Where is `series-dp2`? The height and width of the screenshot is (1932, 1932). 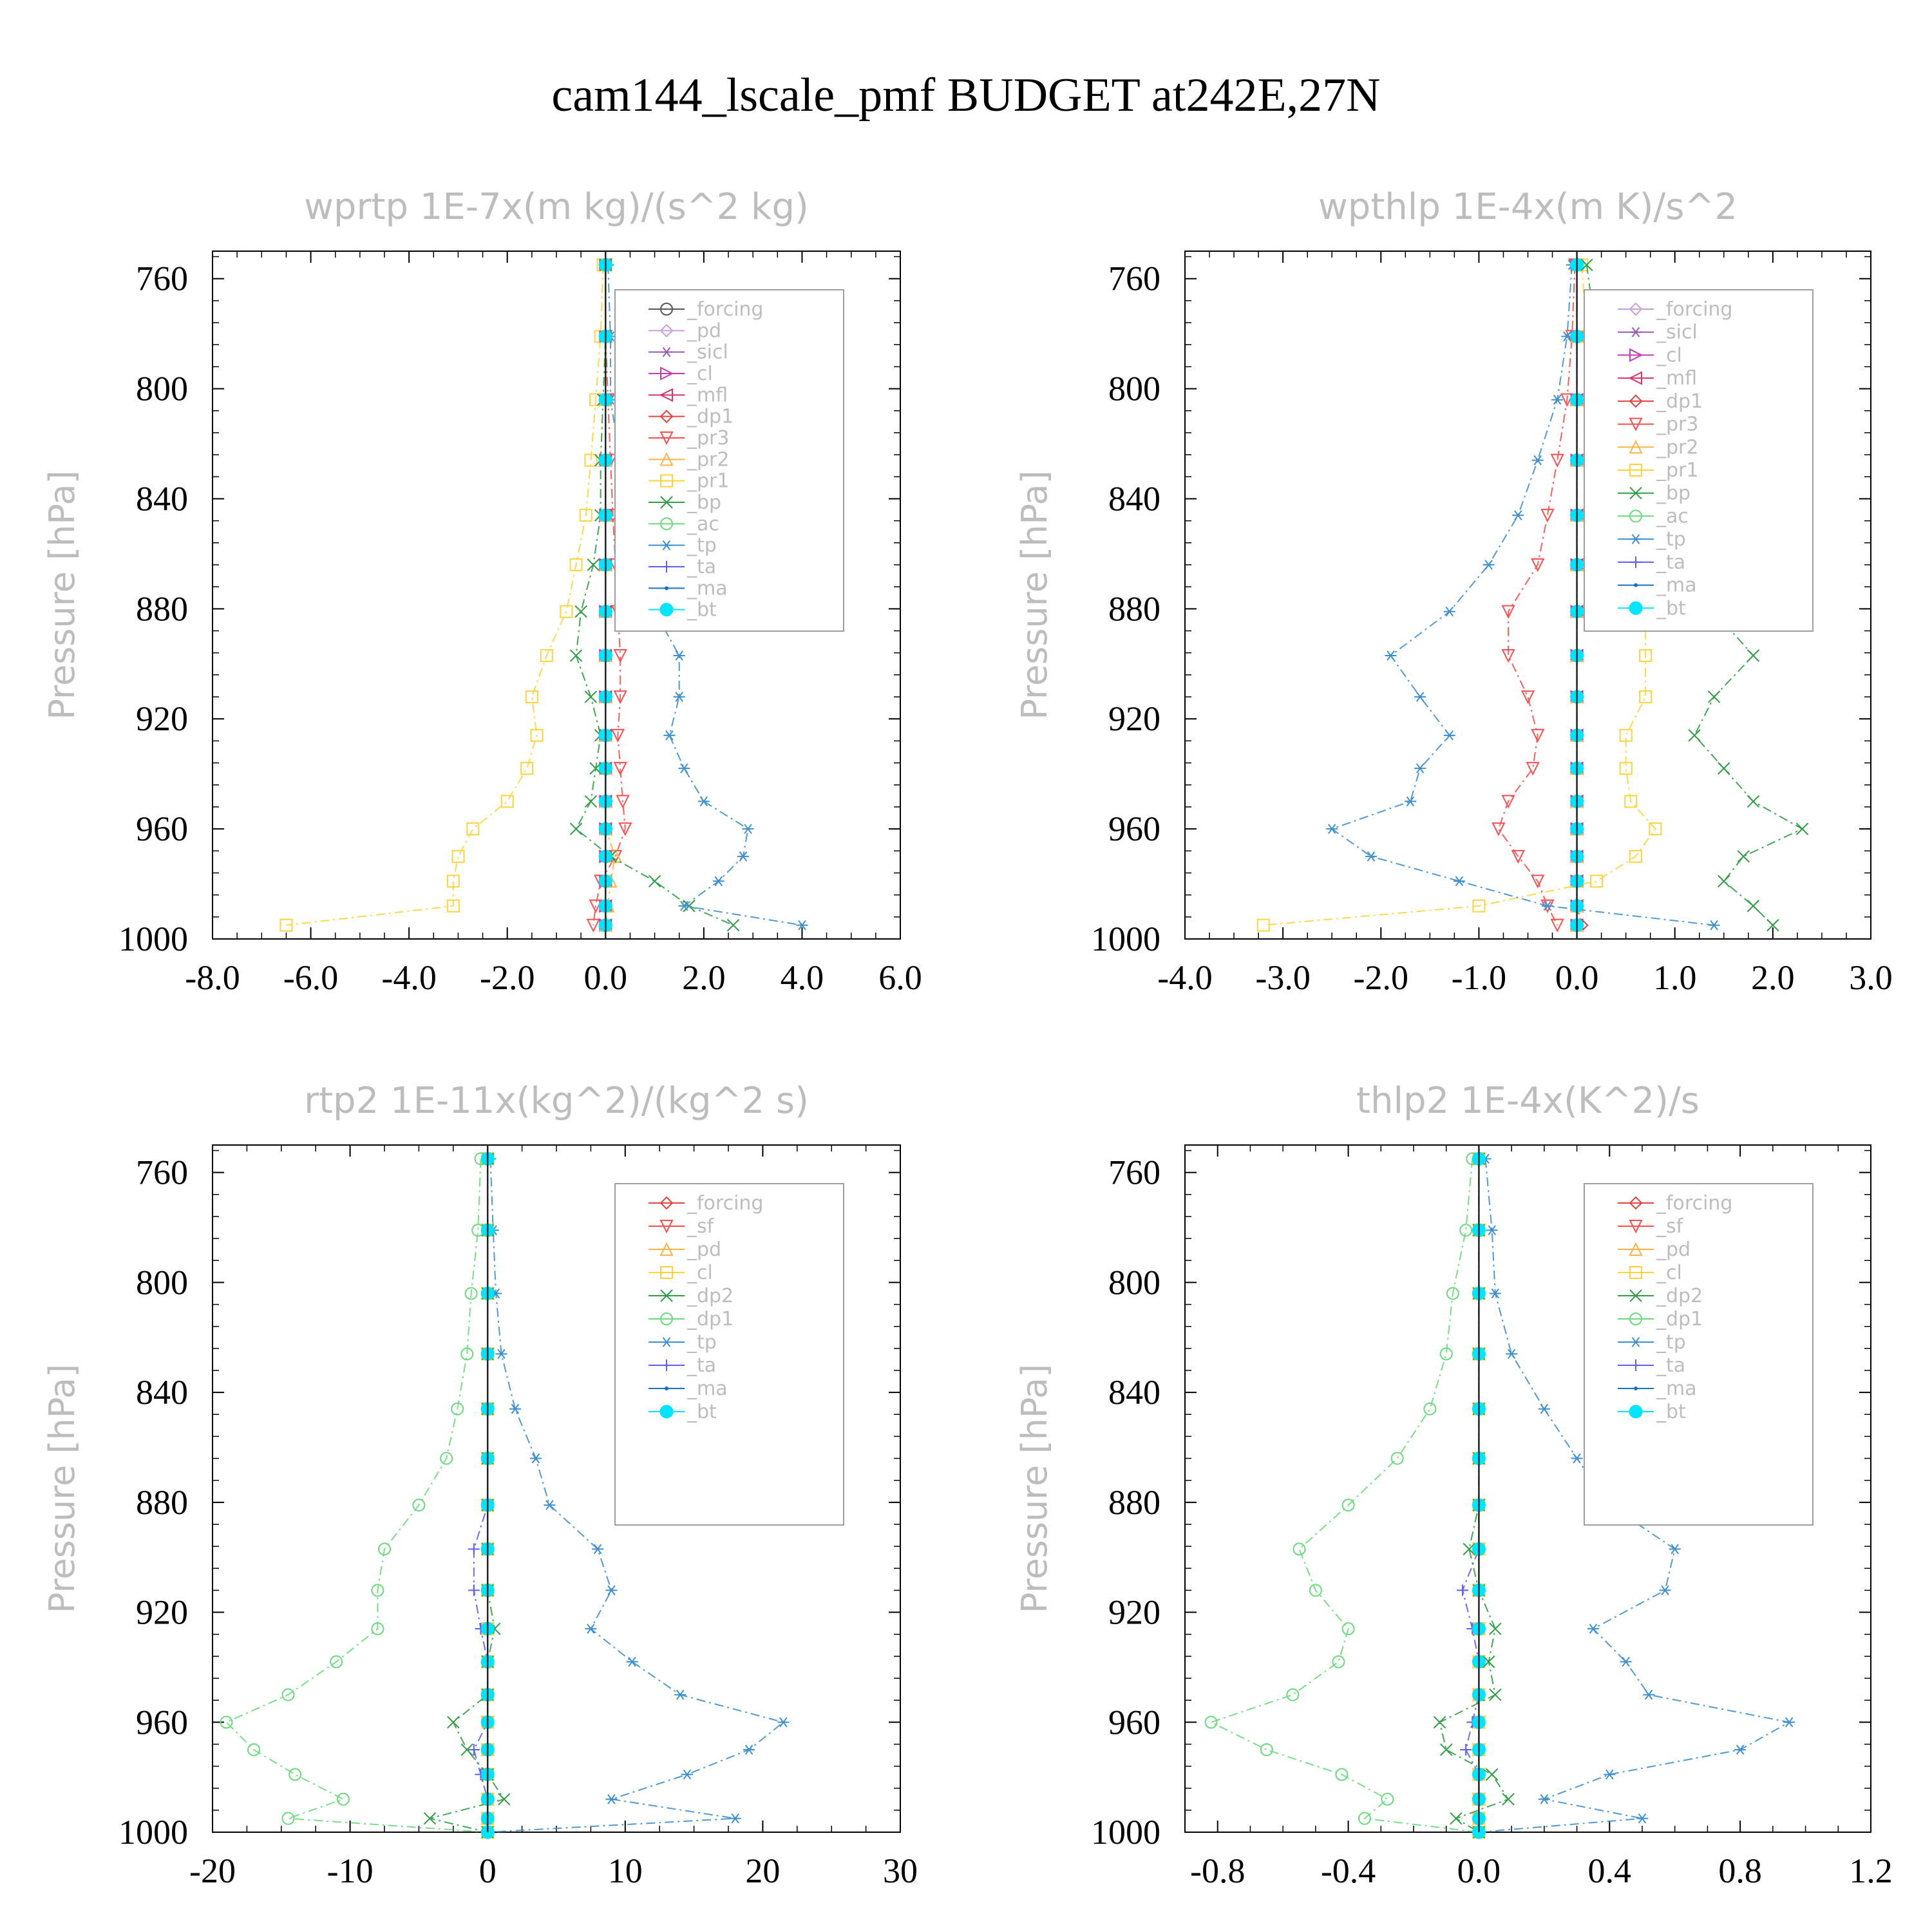
series-dp2 is located at coordinates (1474, 1496).